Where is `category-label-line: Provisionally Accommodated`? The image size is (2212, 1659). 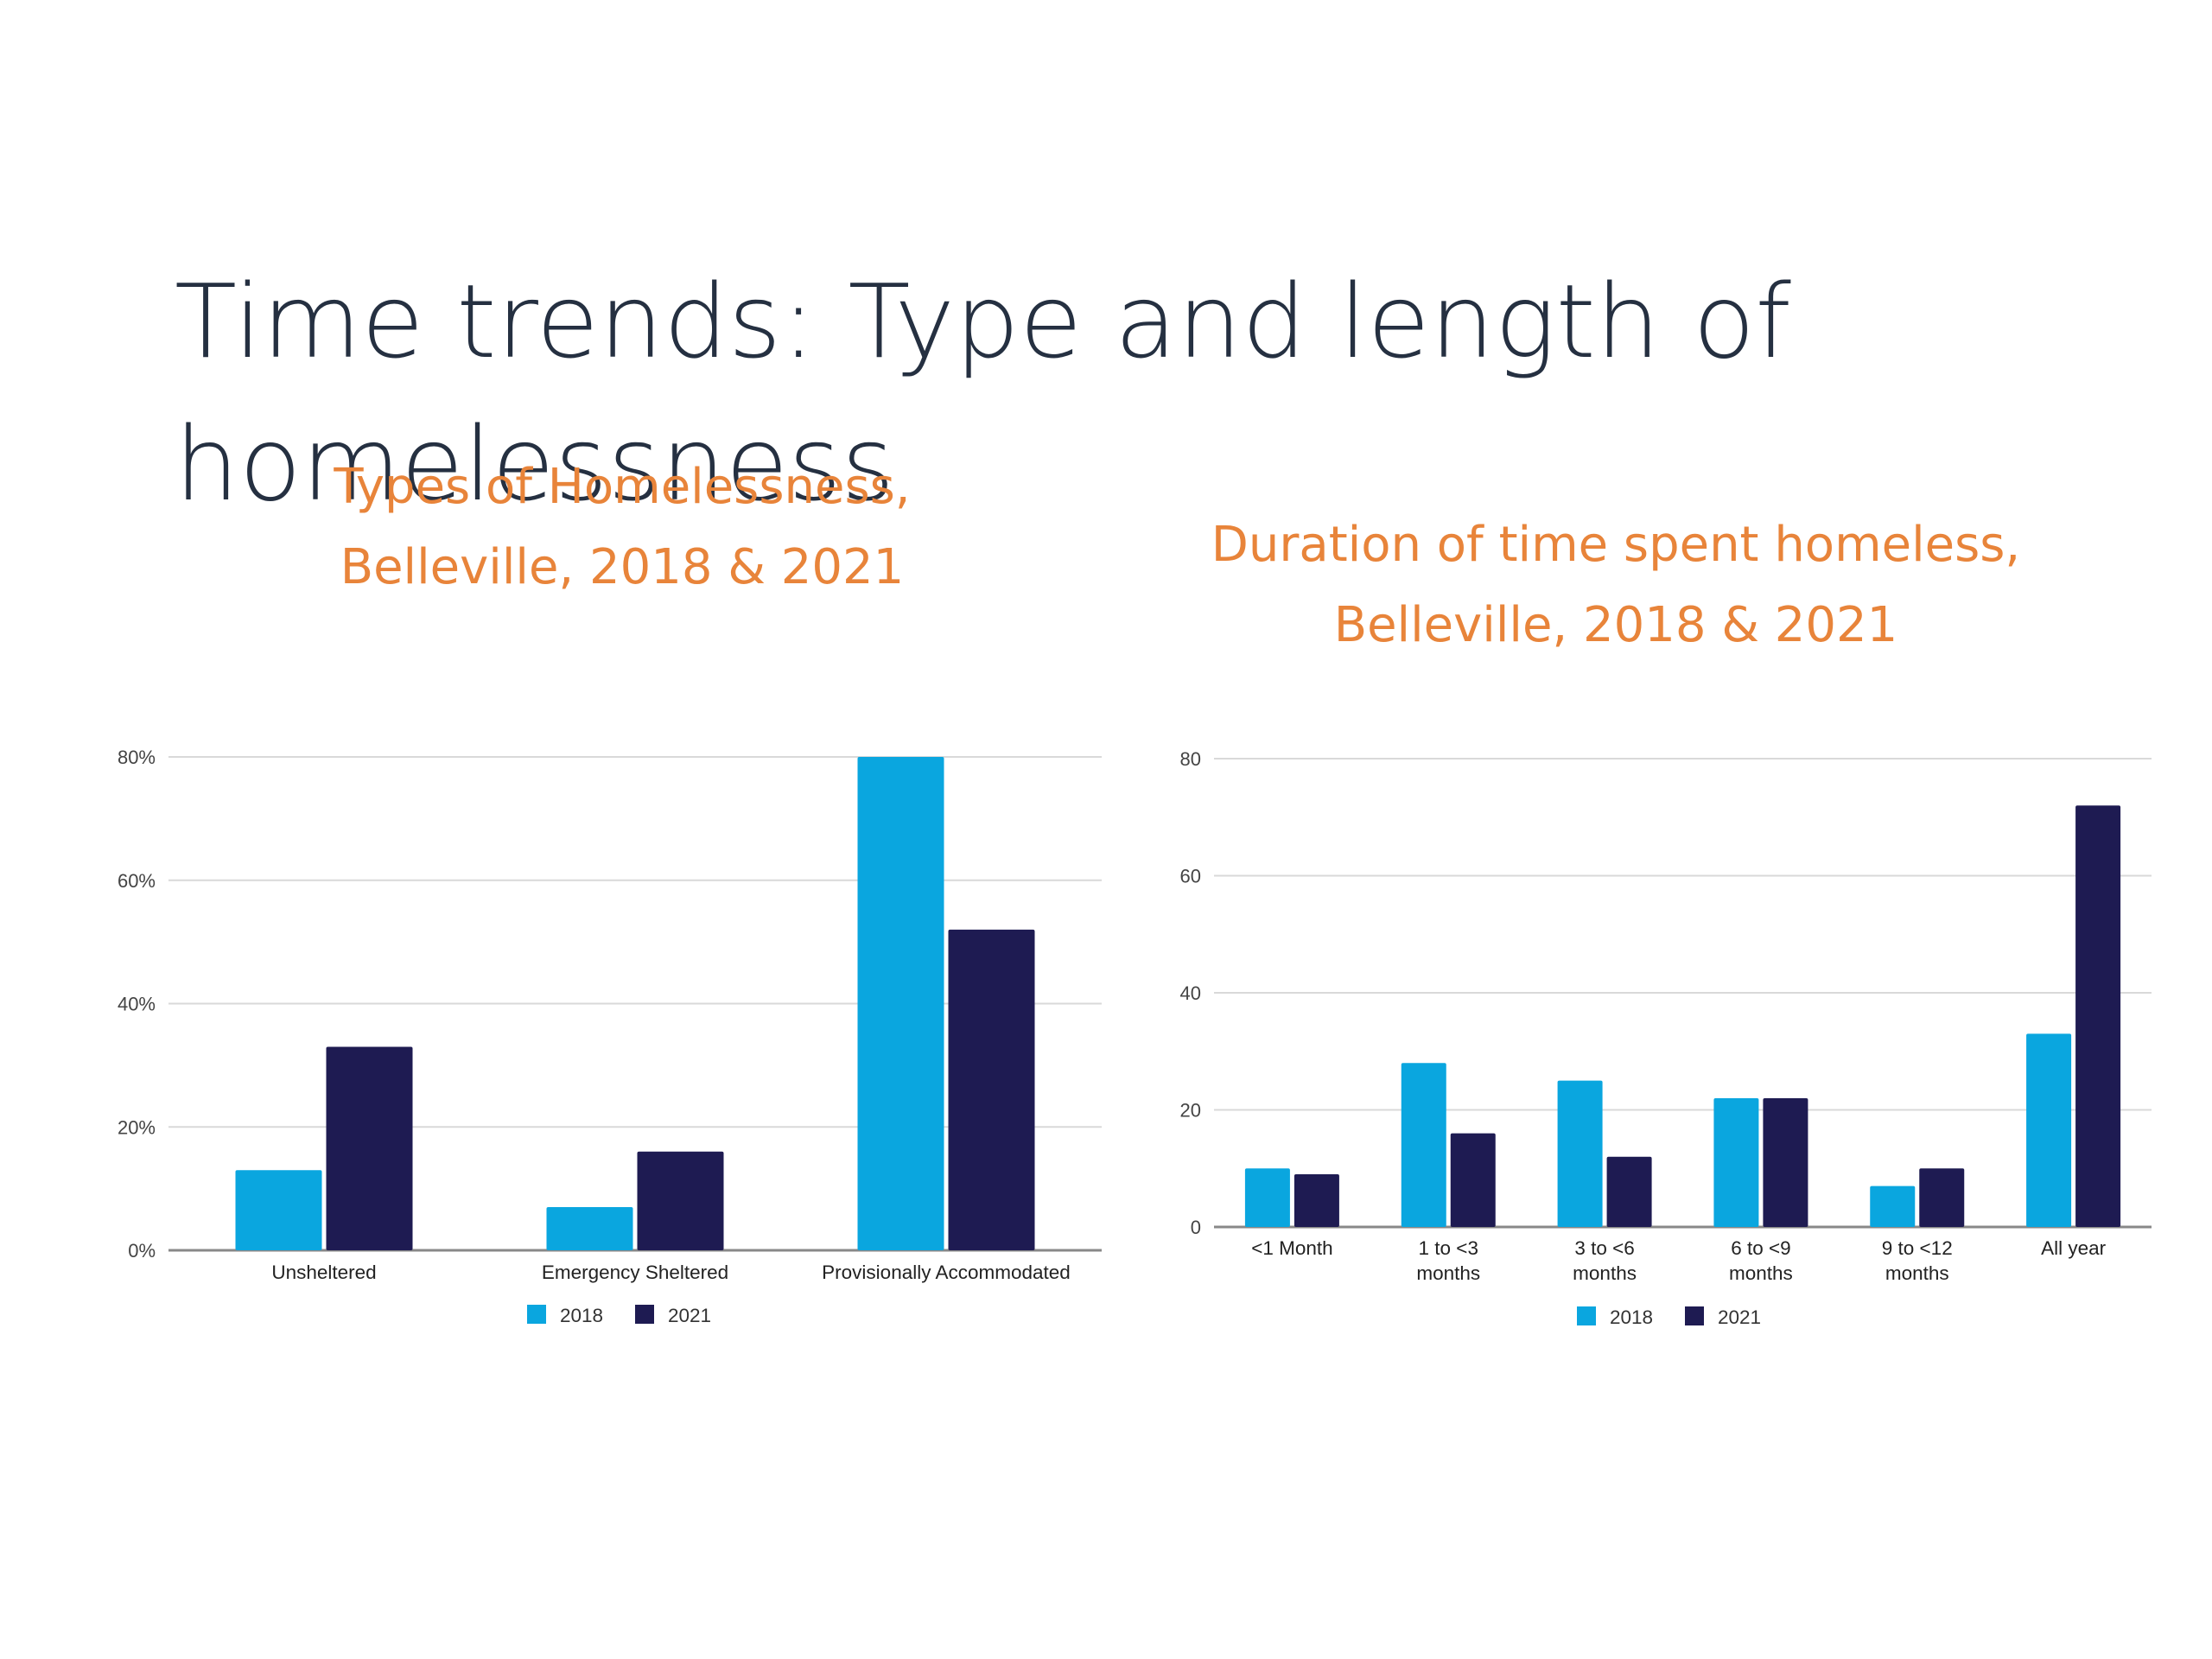 category-label-line: Provisionally Accommodated is located at coordinates (946, 1272).